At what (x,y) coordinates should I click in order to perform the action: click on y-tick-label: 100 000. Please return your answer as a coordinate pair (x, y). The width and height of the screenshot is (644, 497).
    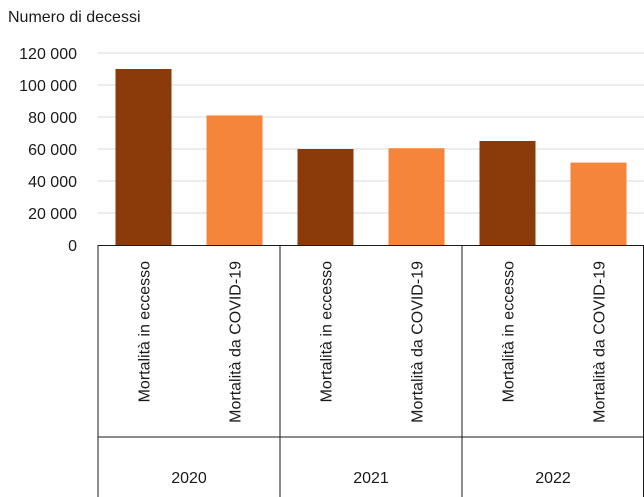
    Looking at the image, I should click on (48, 86).